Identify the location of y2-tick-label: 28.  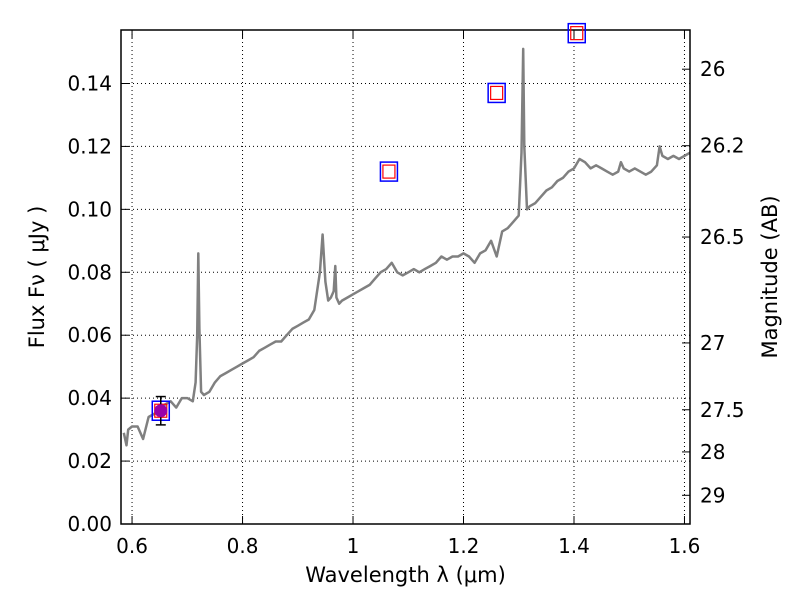
(712, 452).